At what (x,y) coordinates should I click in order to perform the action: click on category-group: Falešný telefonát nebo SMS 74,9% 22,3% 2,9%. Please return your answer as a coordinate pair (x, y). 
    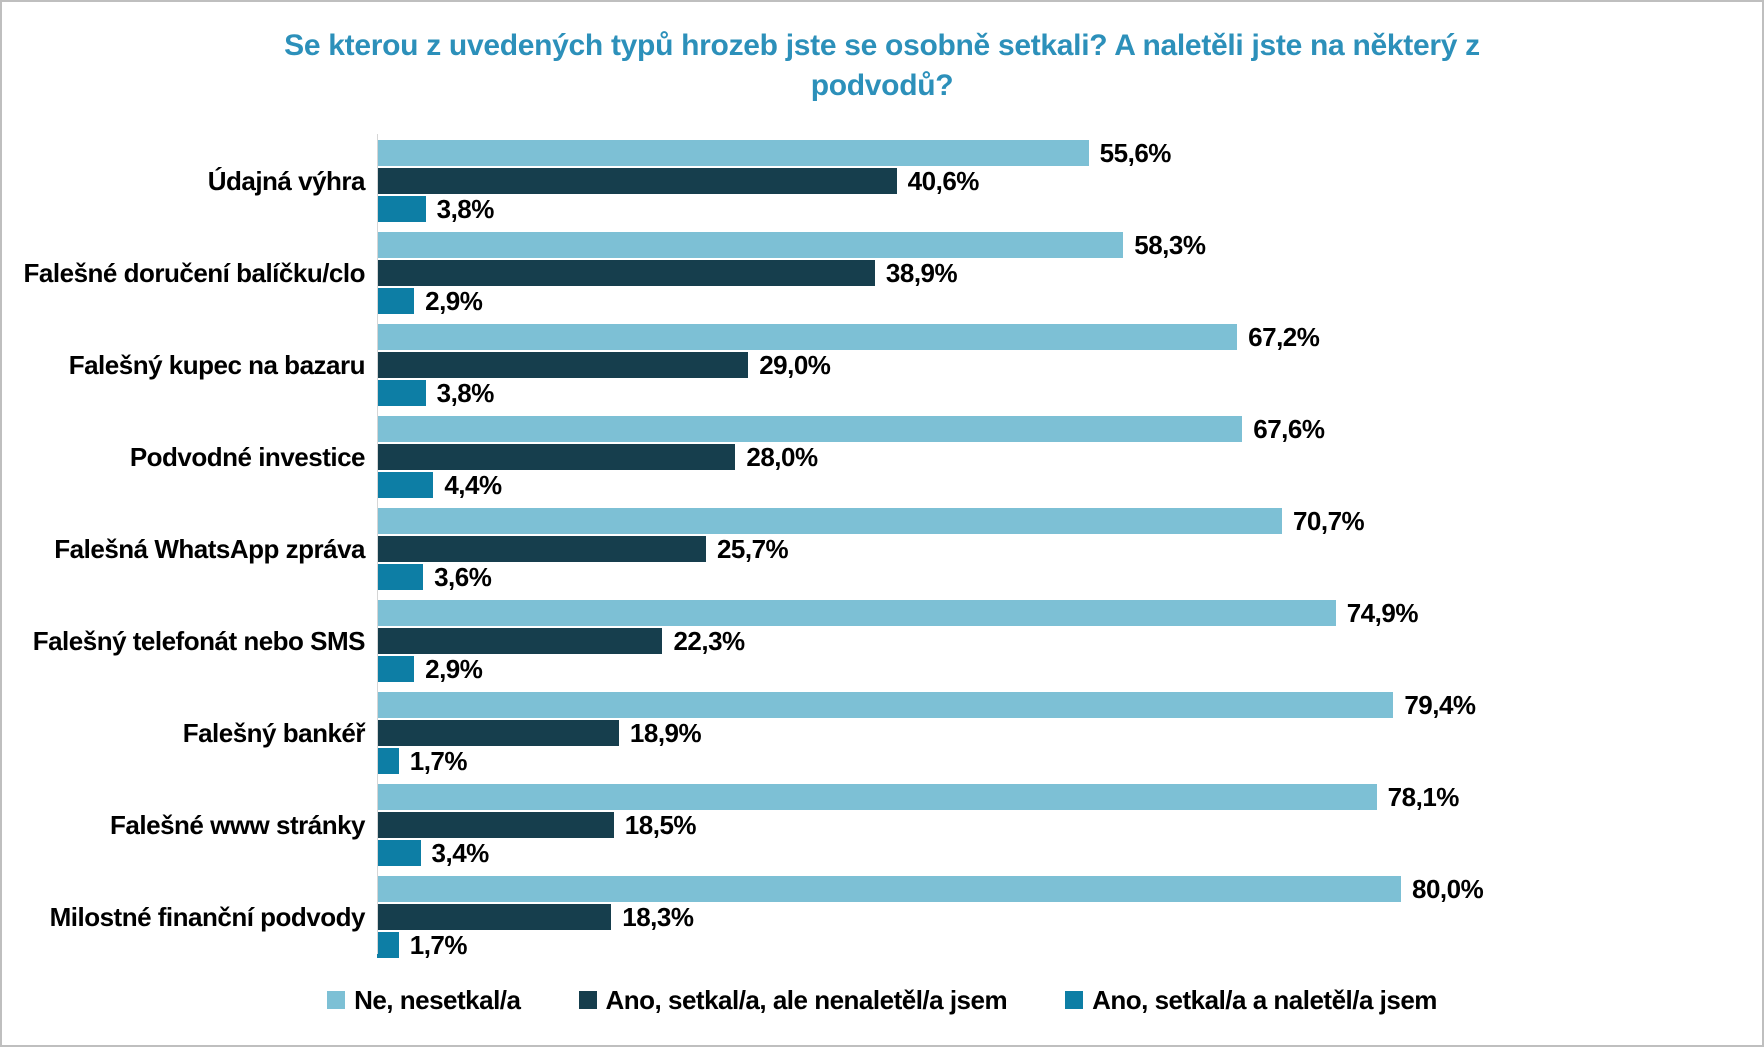
    Looking at the image, I should click on (882, 641).